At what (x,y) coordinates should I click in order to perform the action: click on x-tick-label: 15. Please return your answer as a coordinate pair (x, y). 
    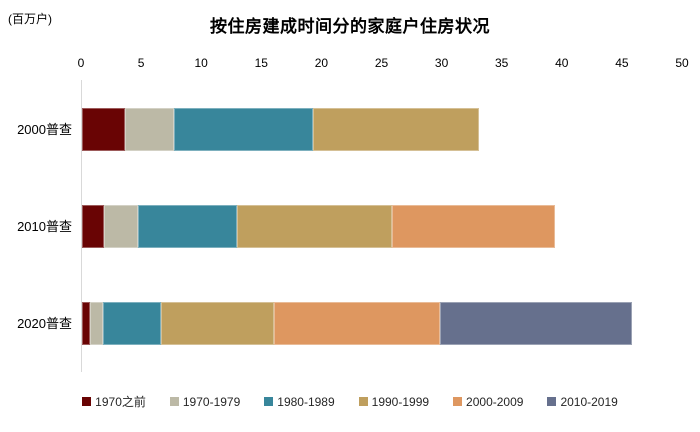
    Looking at the image, I should click on (261, 63).